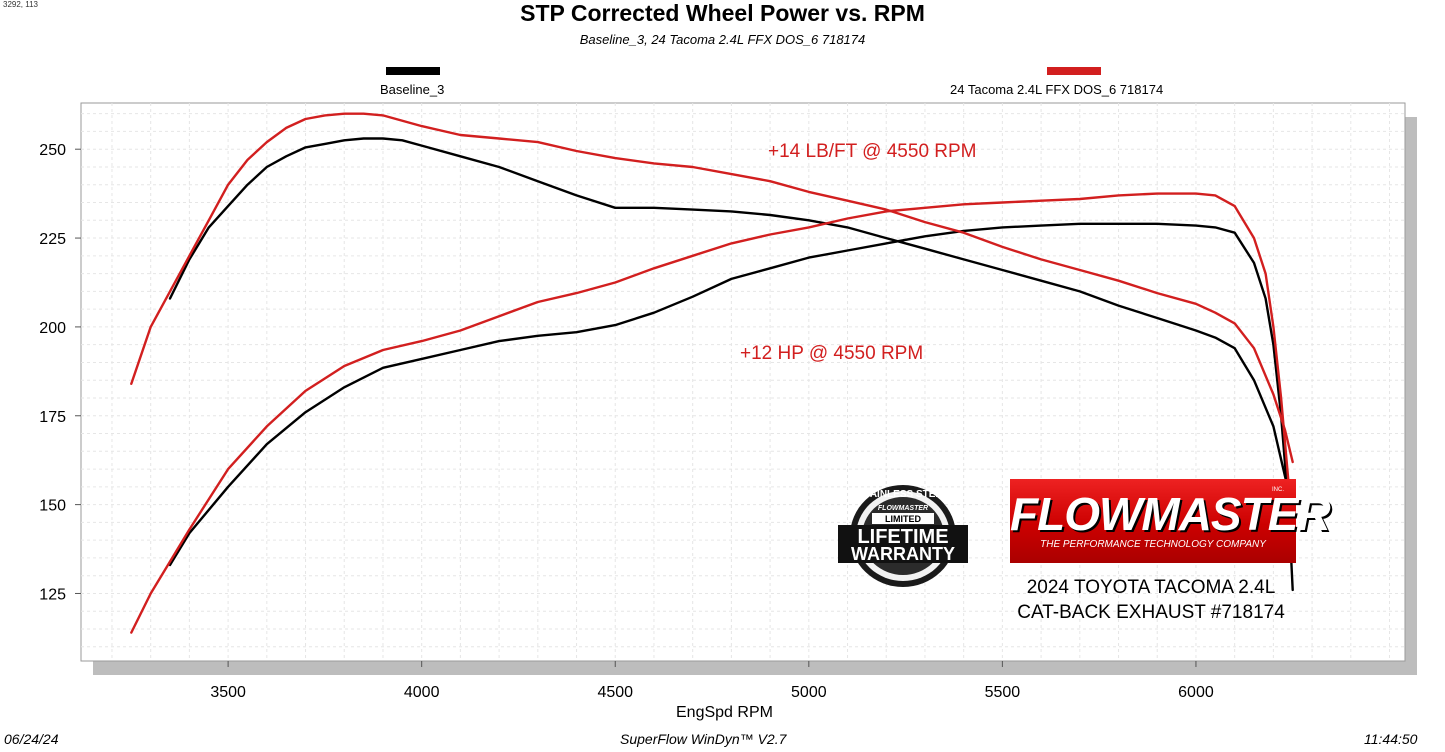 This screenshot has width=1445, height=752. Describe the element at coordinates (1391, 739) in the screenshot. I see `footer-time: 11:44:50` at that location.